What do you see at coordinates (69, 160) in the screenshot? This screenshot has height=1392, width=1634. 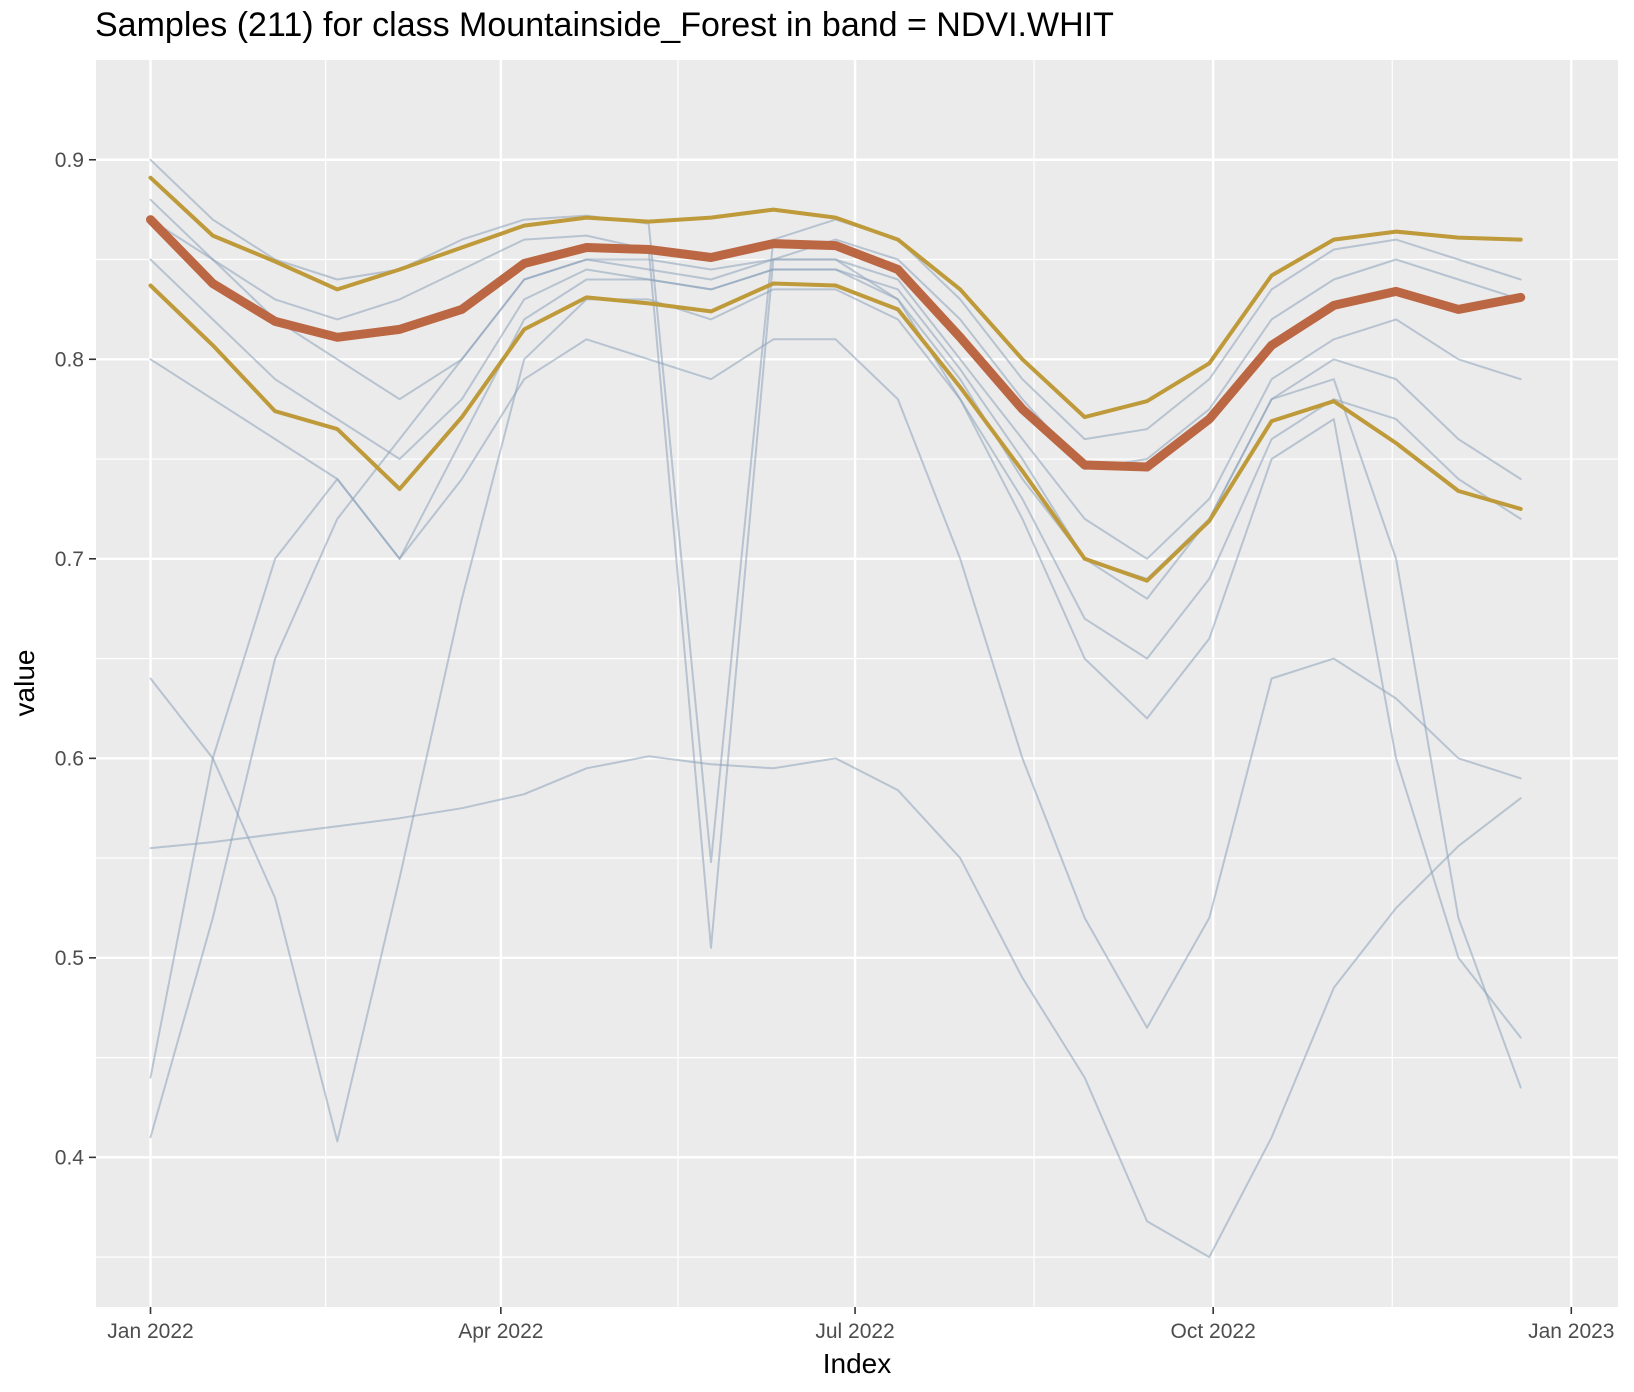 I see `y-tick-label: 0.9` at bounding box center [69, 160].